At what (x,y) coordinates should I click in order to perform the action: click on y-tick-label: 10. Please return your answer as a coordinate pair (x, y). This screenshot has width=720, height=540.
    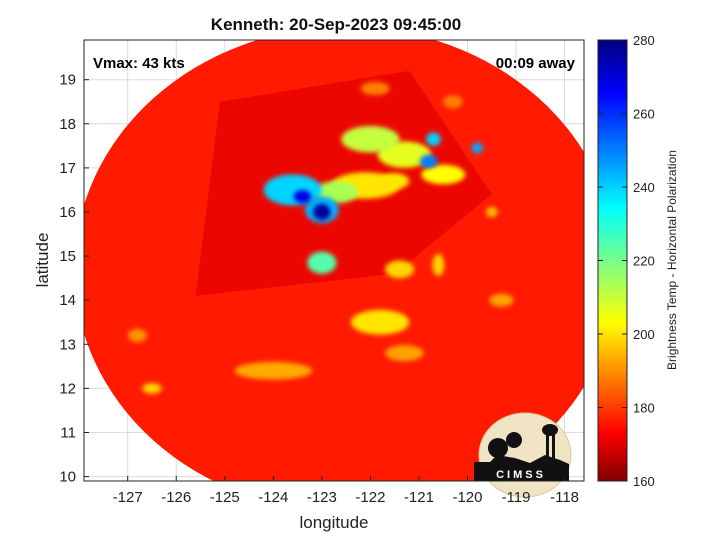
    Looking at the image, I should click on (67, 477).